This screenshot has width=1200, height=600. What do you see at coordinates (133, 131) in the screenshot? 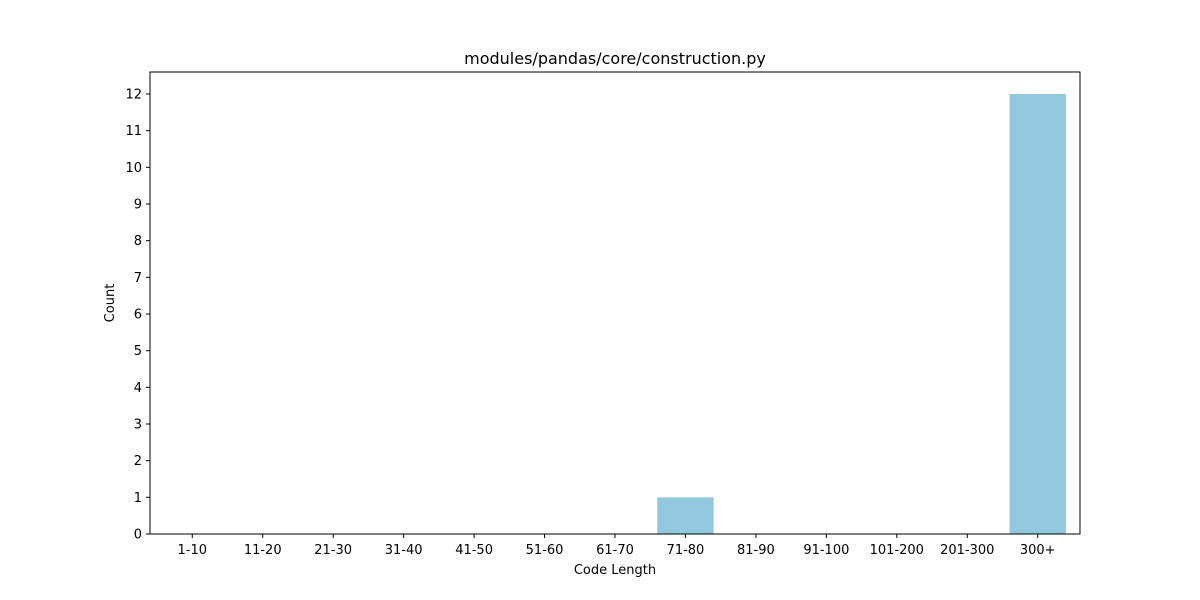
I see `y-tick-label: 11` at bounding box center [133, 131].